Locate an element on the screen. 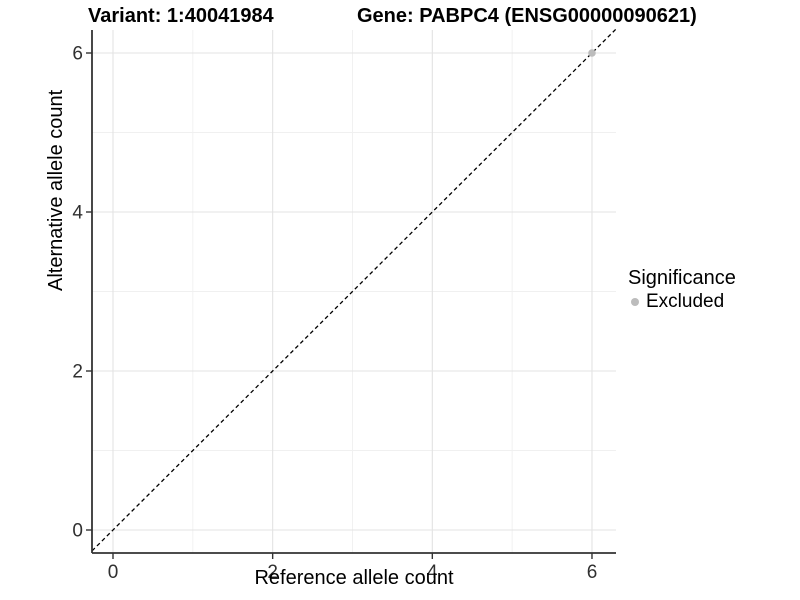  legend-point-icon is located at coordinates (635, 302).